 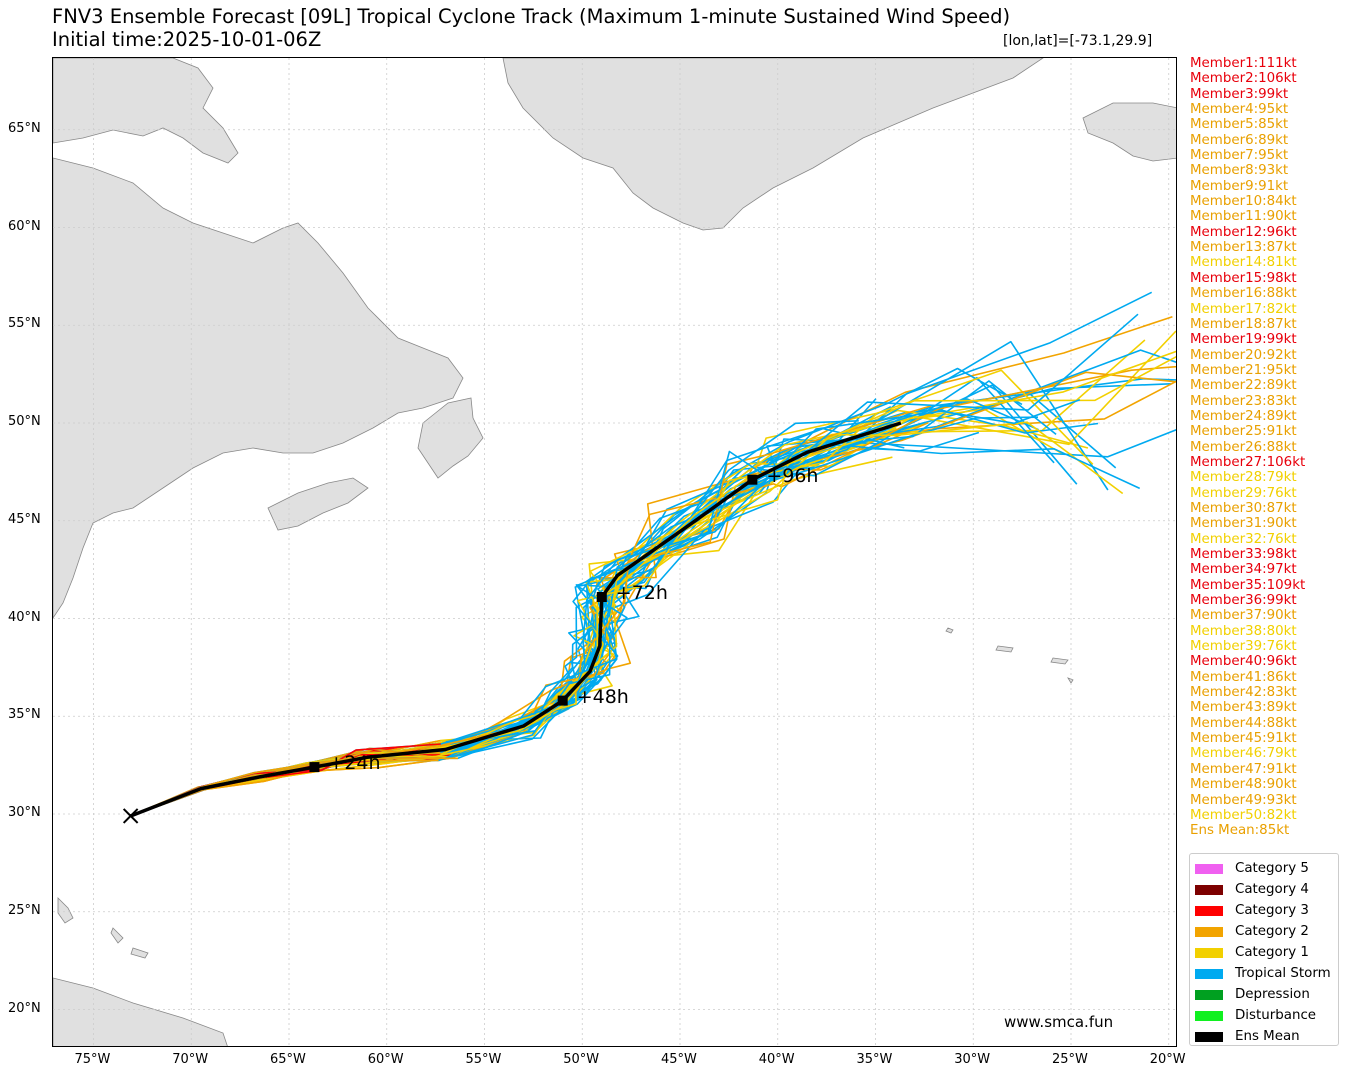 I want to click on legend-entry: Depression, so click(x=1264, y=994).